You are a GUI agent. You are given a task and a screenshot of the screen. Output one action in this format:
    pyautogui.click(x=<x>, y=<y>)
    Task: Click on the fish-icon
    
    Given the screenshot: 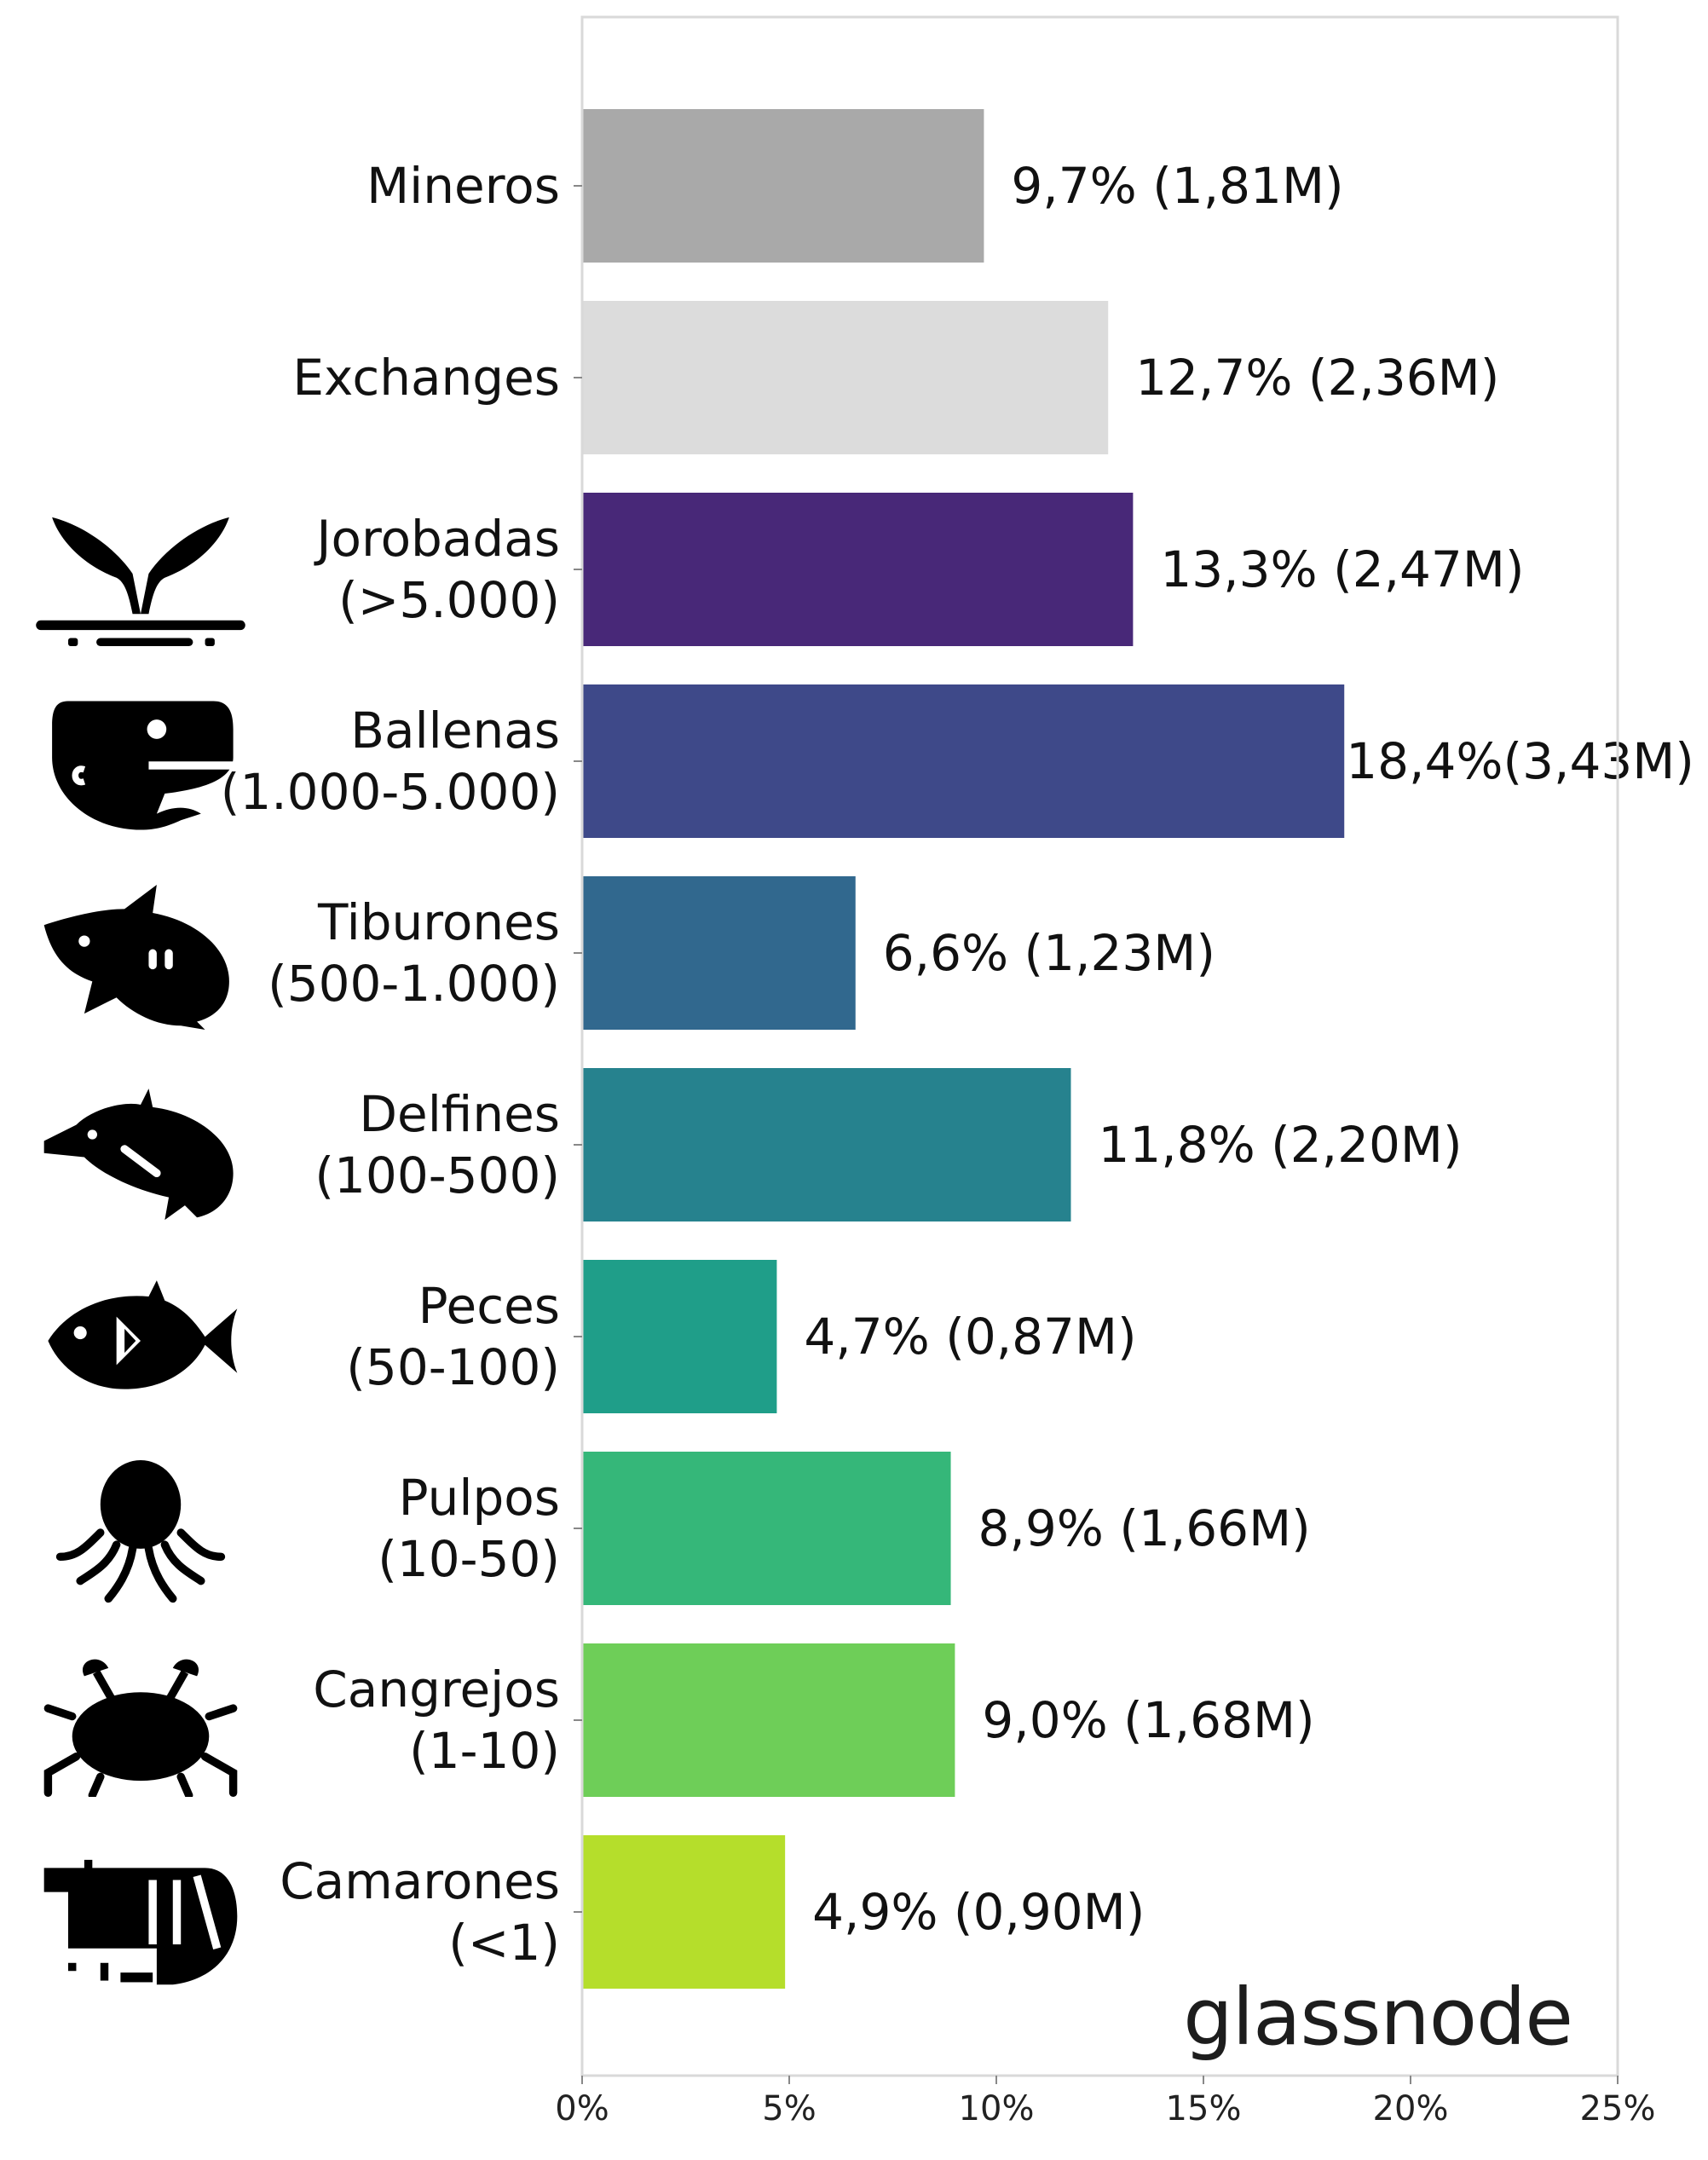 What is the action you would take?
    pyautogui.click(x=143, y=1334)
    